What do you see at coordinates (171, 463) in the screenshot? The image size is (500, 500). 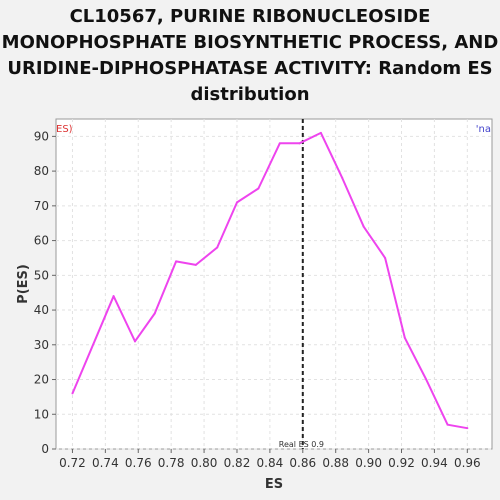 I see `x-tick-label: 0.78` at bounding box center [171, 463].